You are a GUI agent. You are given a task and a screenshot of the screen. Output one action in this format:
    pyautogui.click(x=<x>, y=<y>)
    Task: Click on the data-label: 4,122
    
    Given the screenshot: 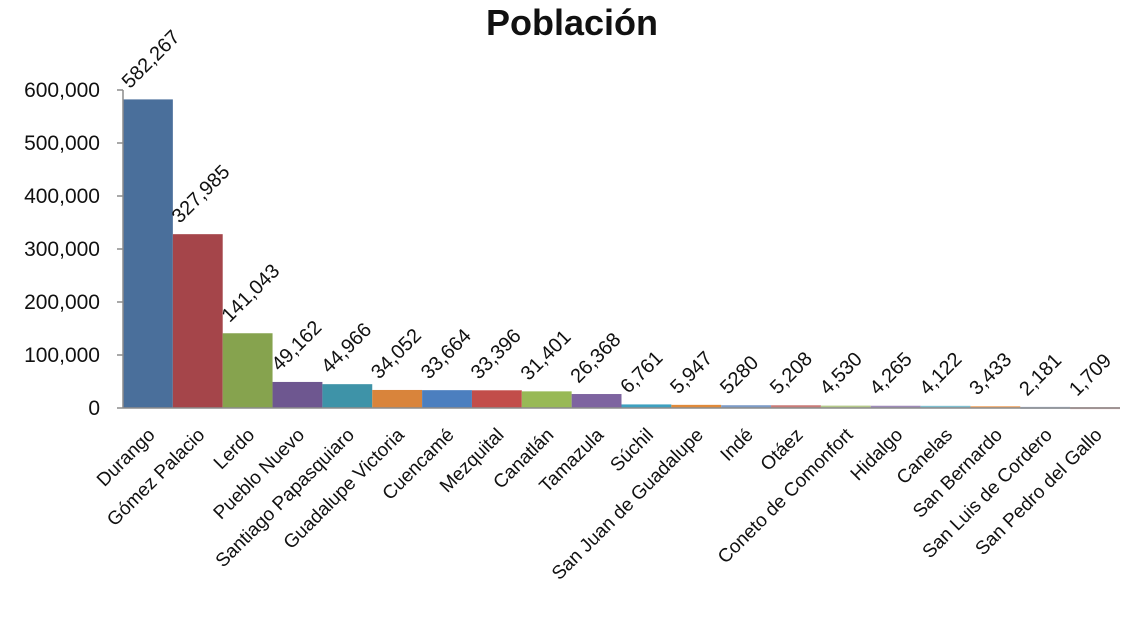 What is the action you would take?
    pyautogui.click(x=941, y=373)
    